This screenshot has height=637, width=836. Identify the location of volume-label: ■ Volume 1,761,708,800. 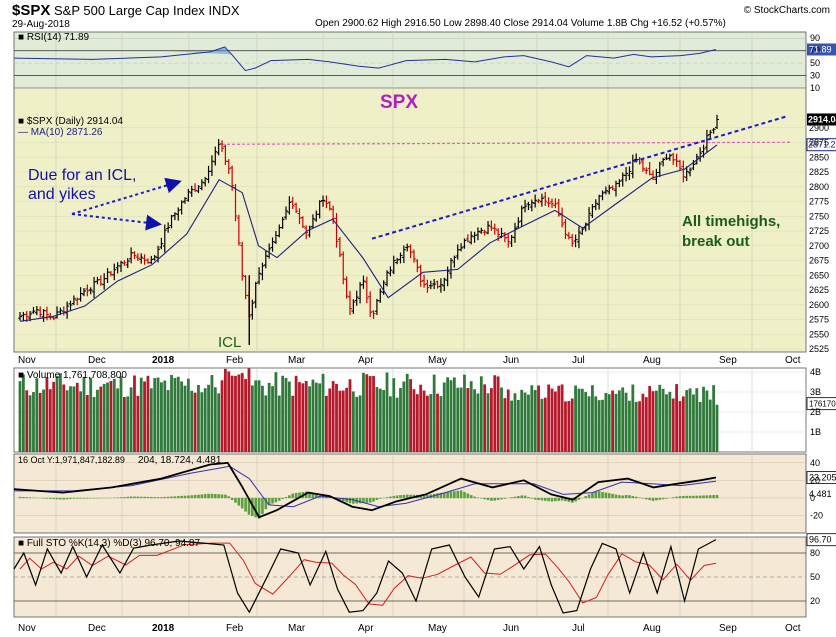
(72, 375).